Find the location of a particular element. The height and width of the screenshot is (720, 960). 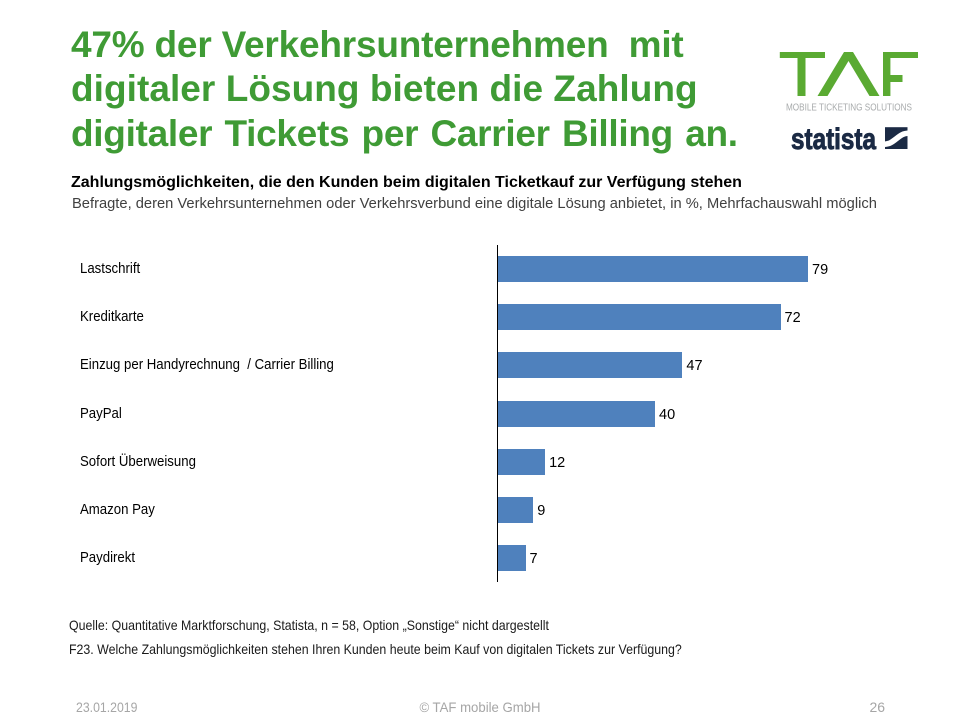

svg-text: MOBILE TICKETING SOLUTIONS is located at coordinates (849, 108).